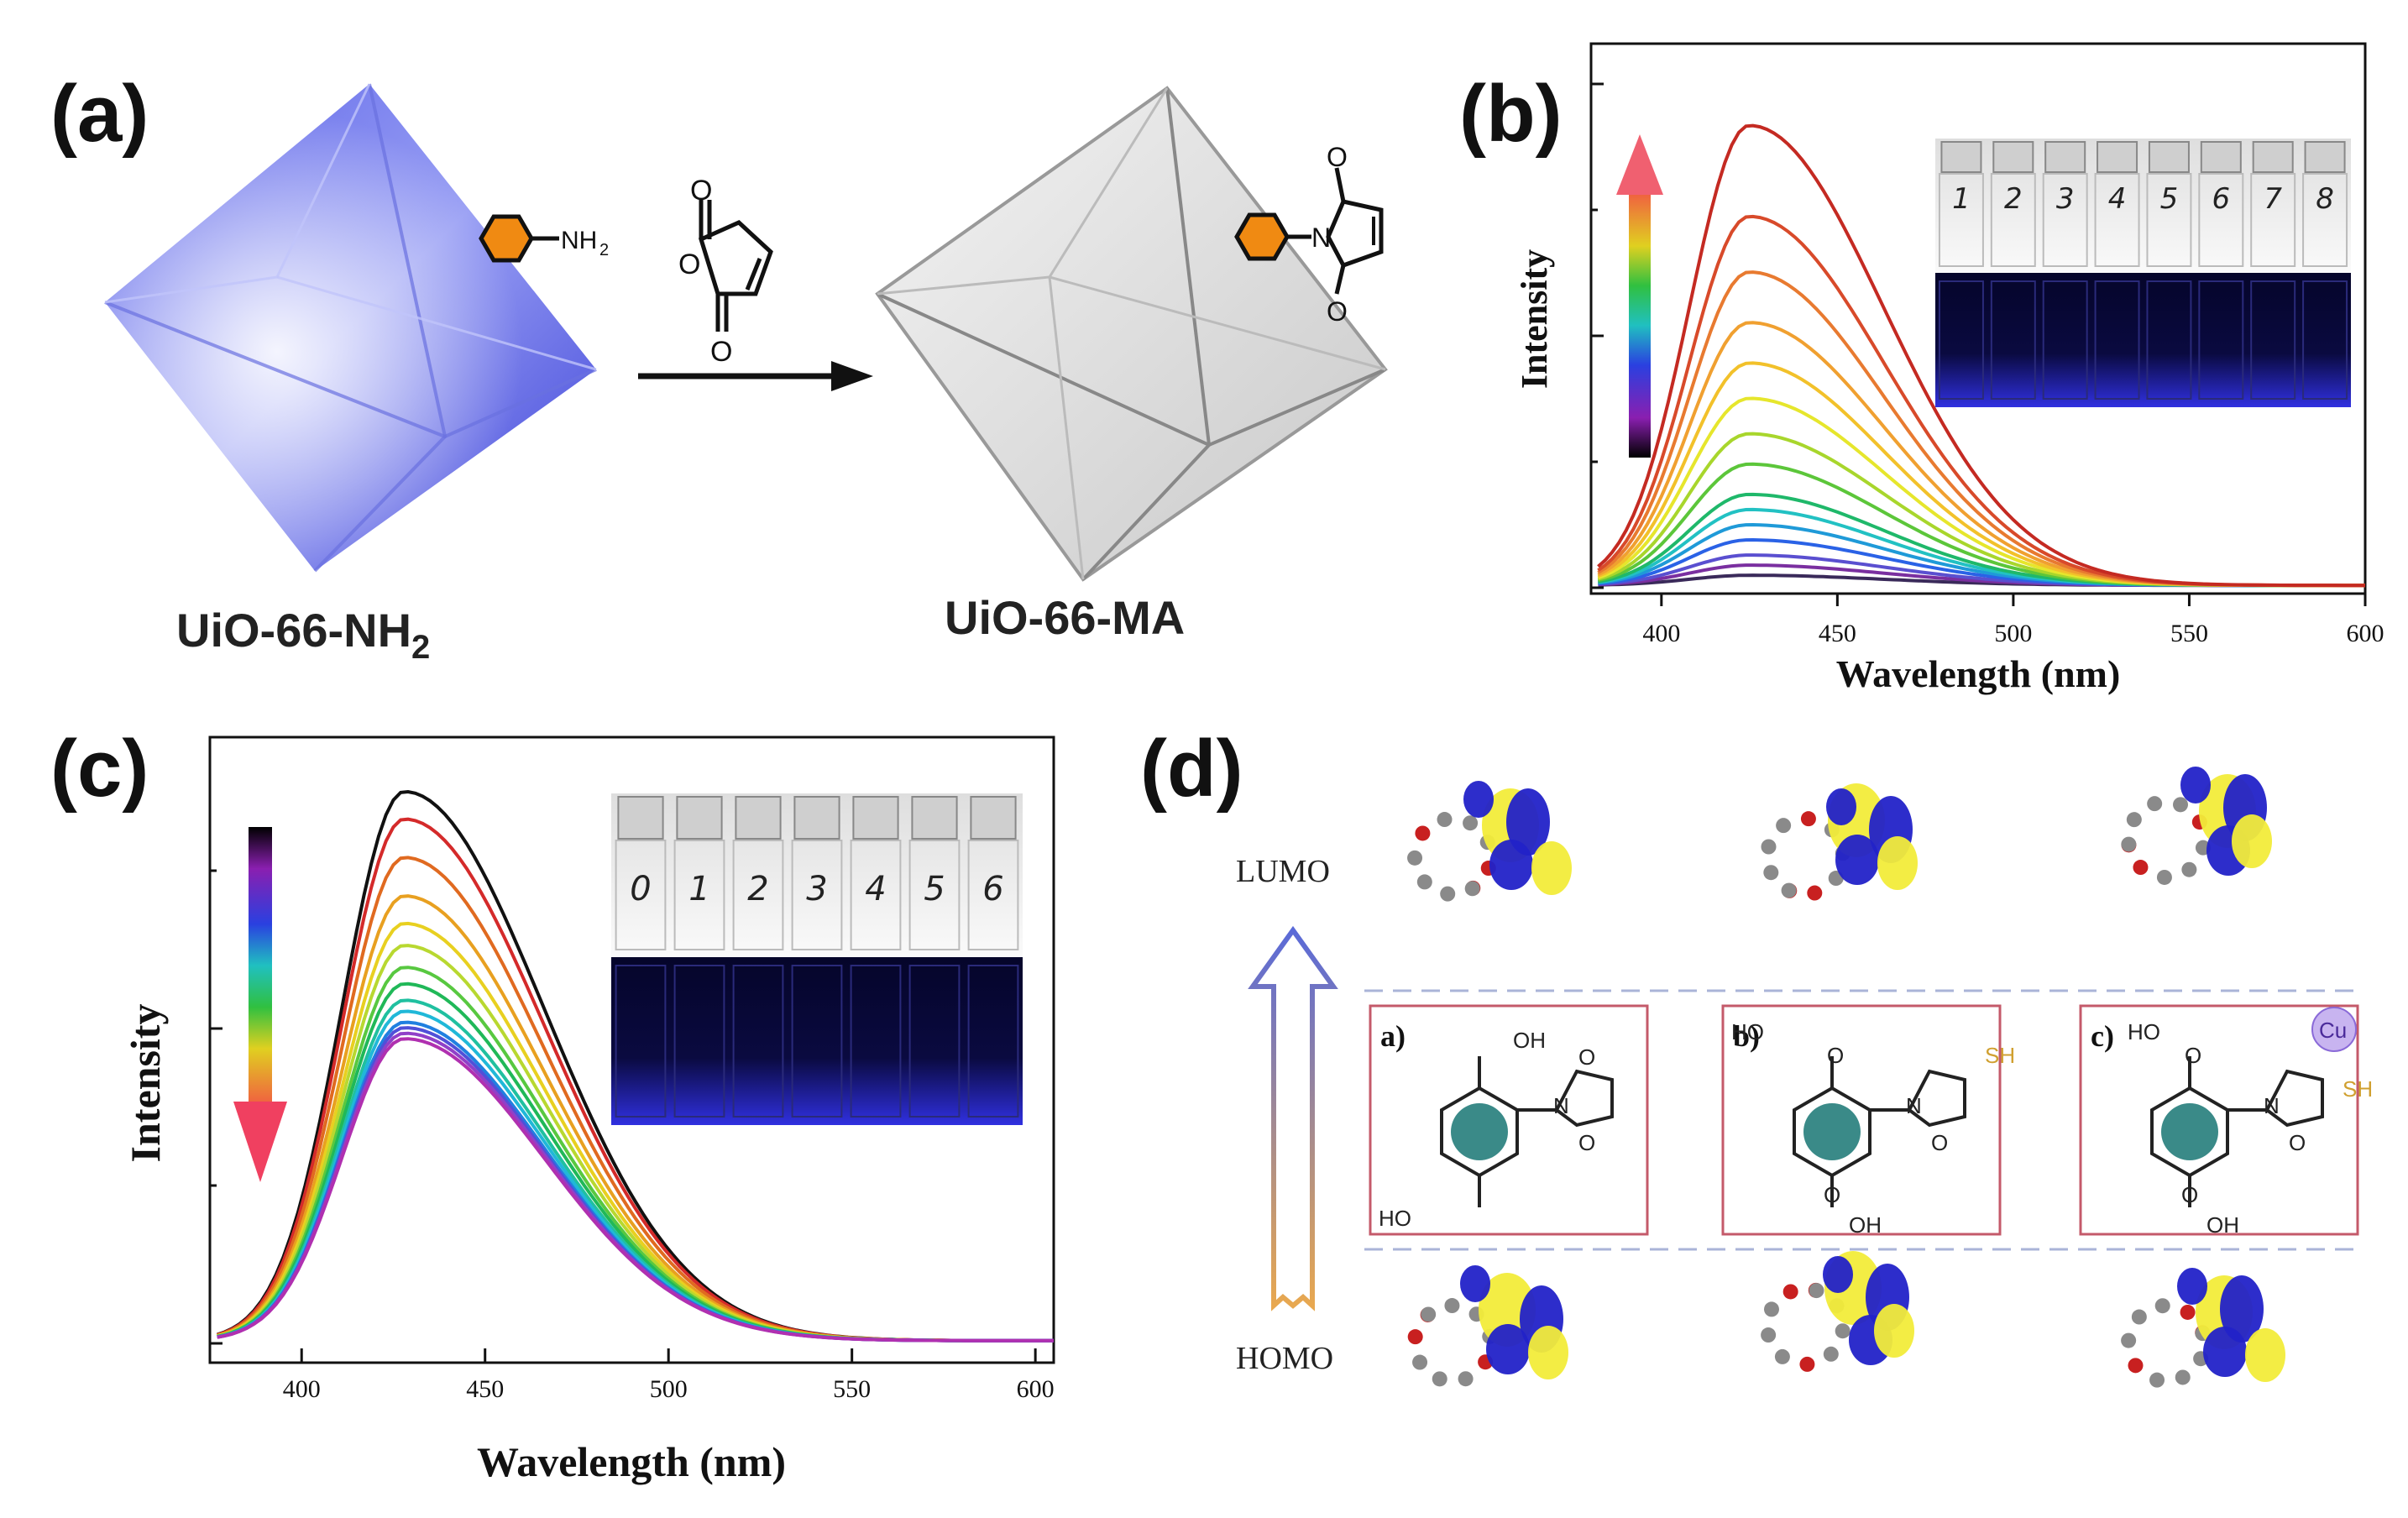 This screenshot has width=2408, height=1518. I want to click on reaction-arrow, so click(755, 376).